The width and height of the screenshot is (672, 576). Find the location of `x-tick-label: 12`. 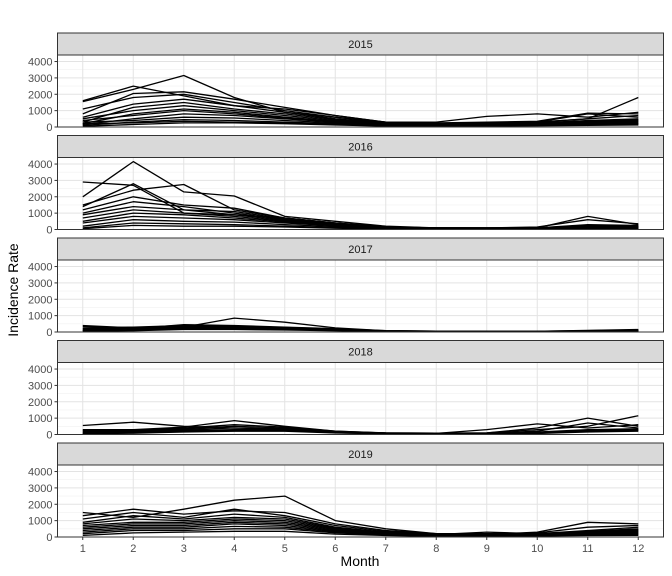

x-tick-label: 12 is located at coordinates (638, 549).